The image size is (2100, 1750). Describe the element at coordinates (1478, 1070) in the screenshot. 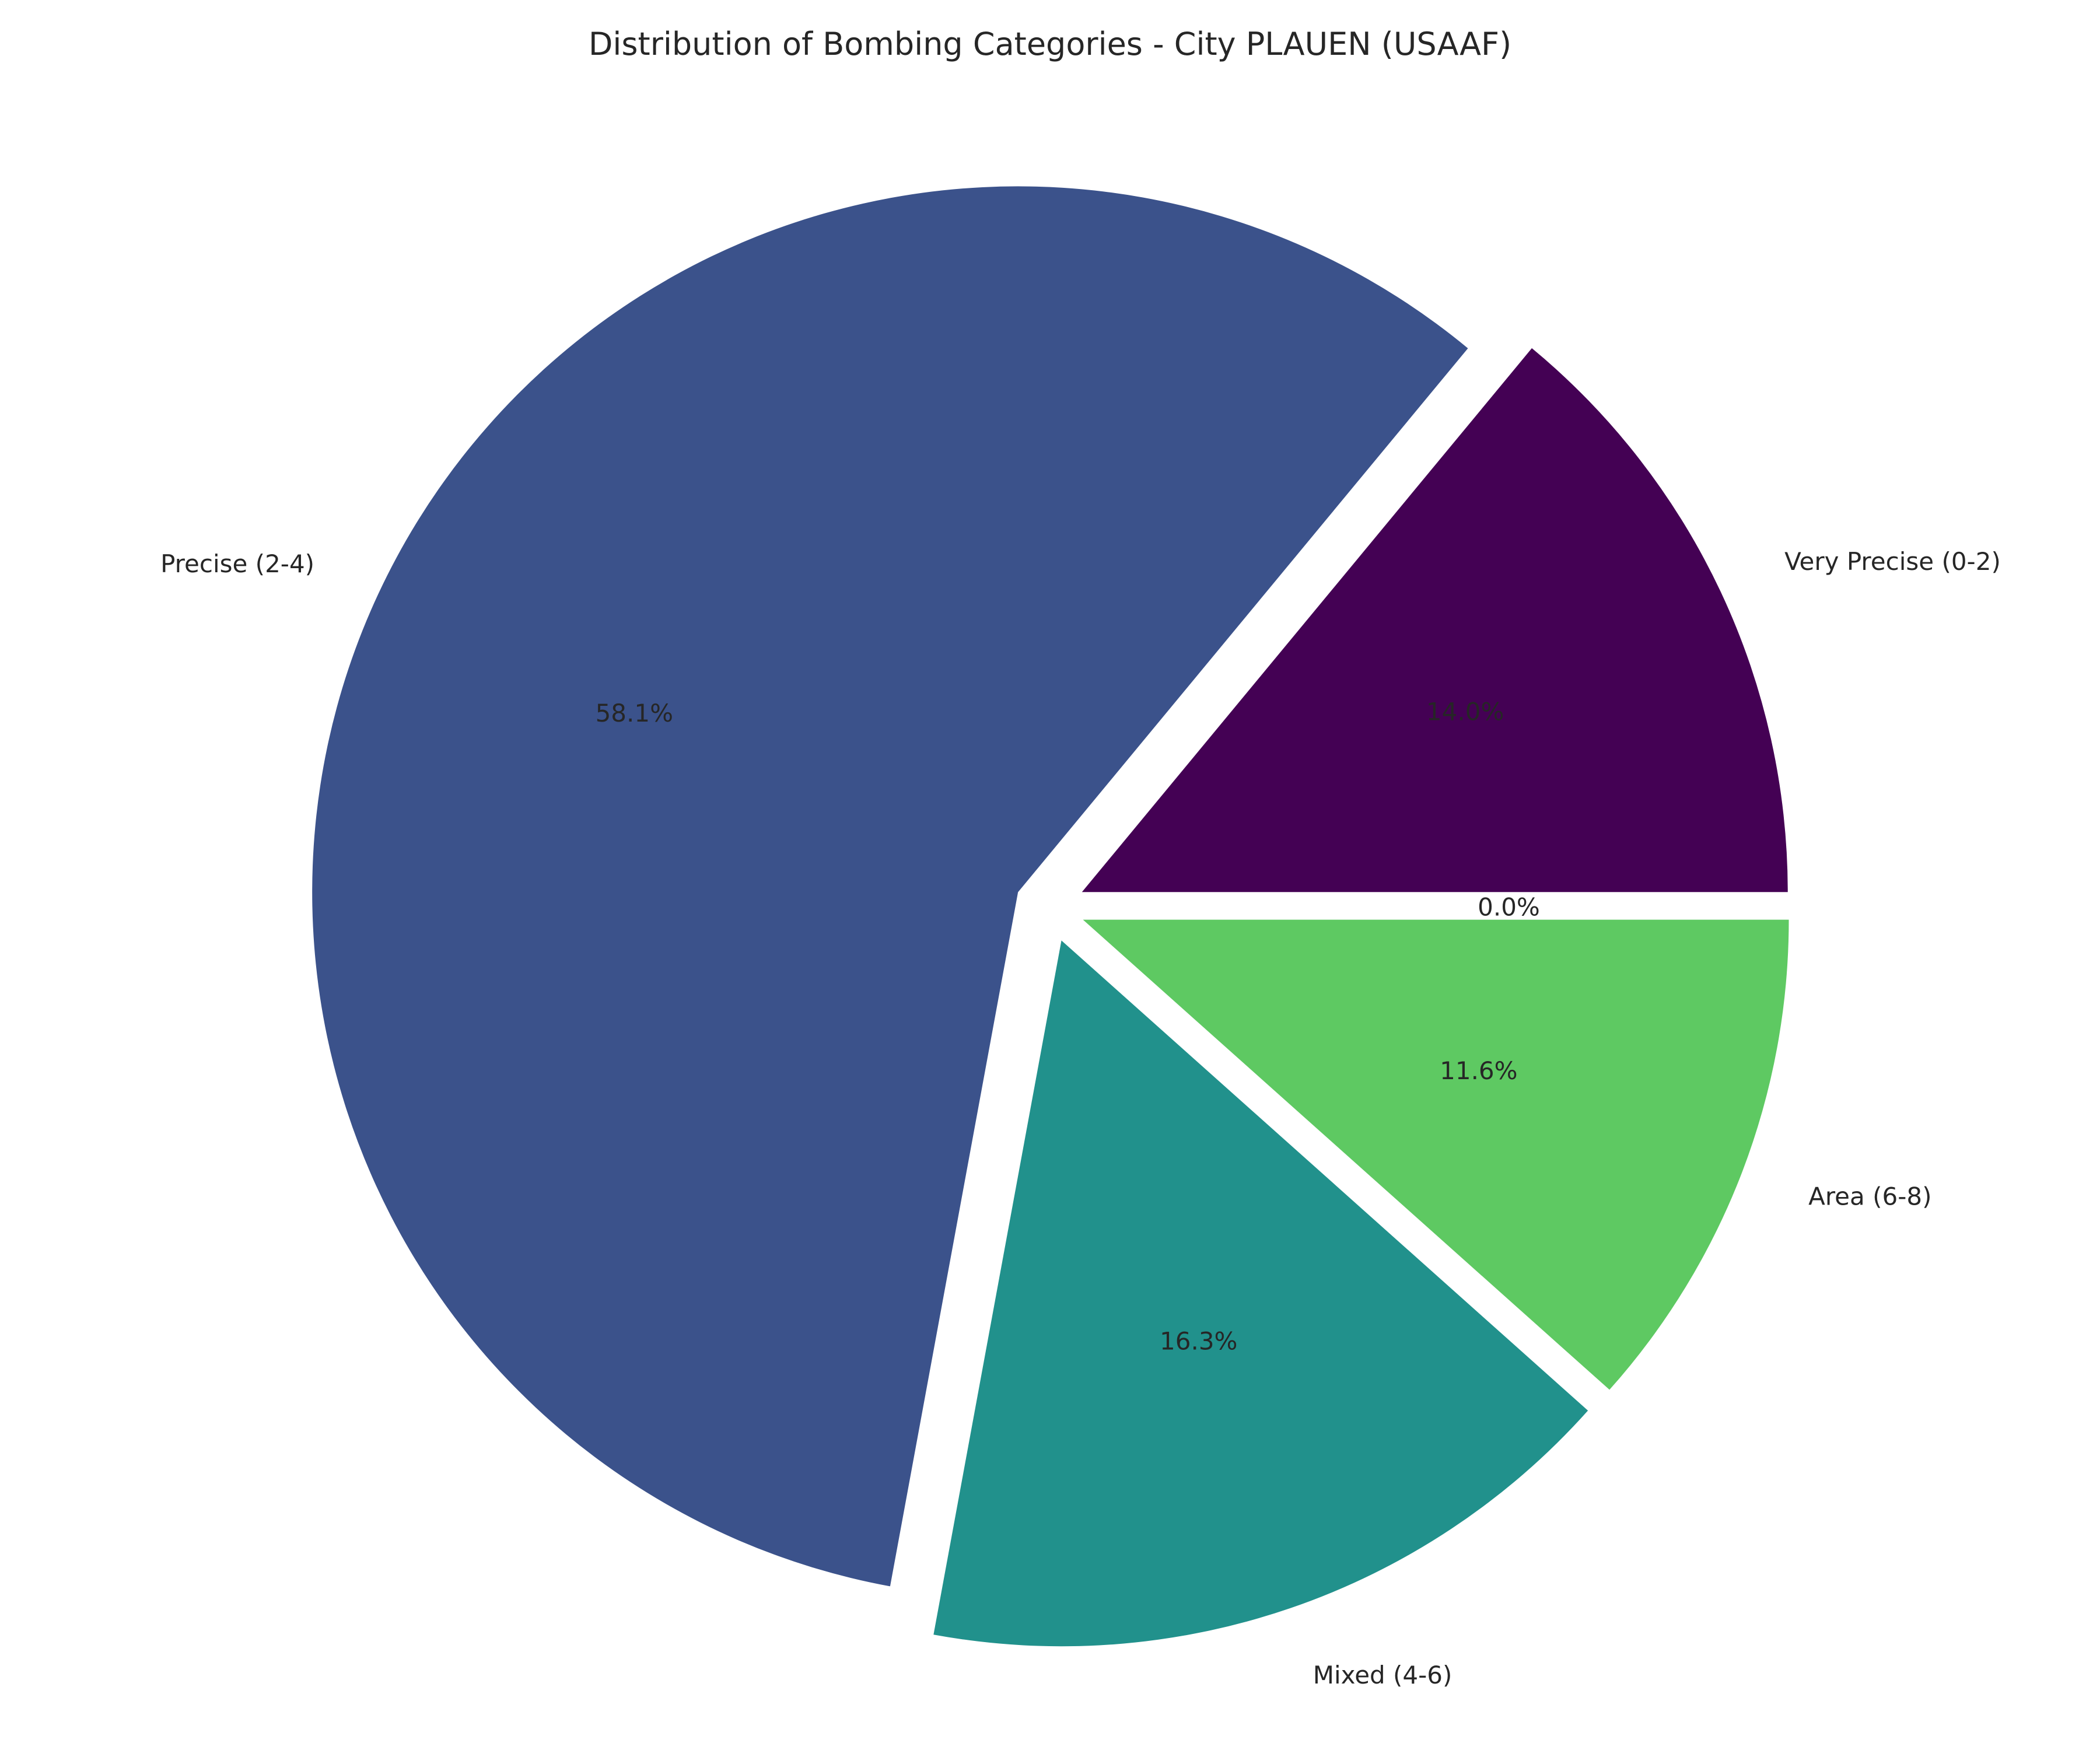

I see `percent-label-area-6-8: 11.6%` at that location.